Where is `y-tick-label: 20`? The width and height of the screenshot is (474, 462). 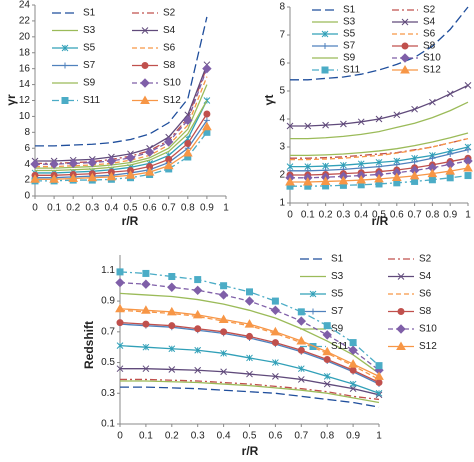 y-tick-label: 20 is located at coordinates (25, 36).